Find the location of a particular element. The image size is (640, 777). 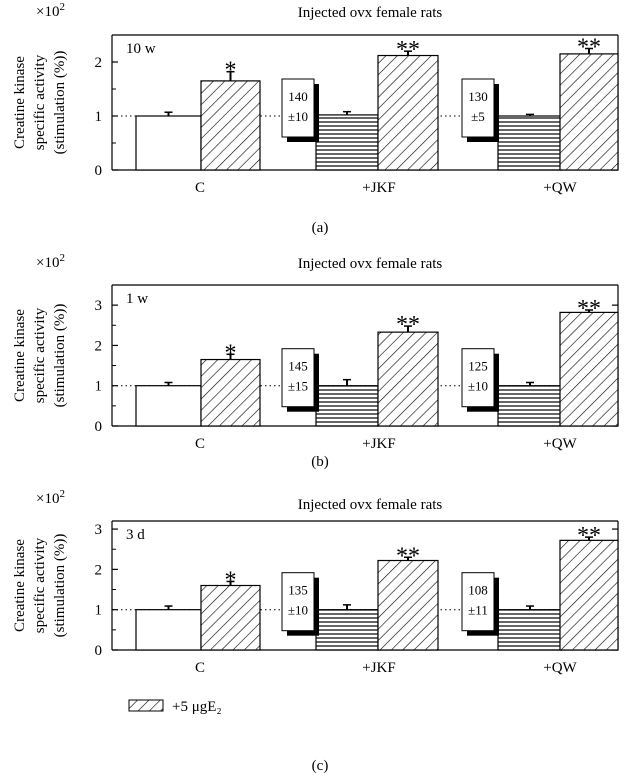

inset-value: 130 is located at coordinates (478, 96).